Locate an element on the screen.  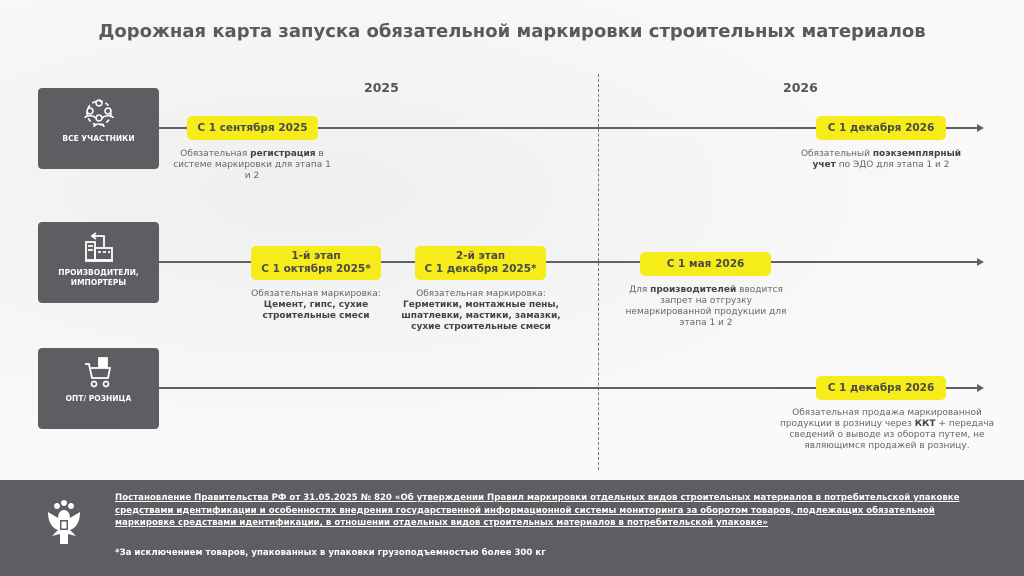
category-label: ОПТ/ РОЗНИЦА is located at coordinates (98, 398).